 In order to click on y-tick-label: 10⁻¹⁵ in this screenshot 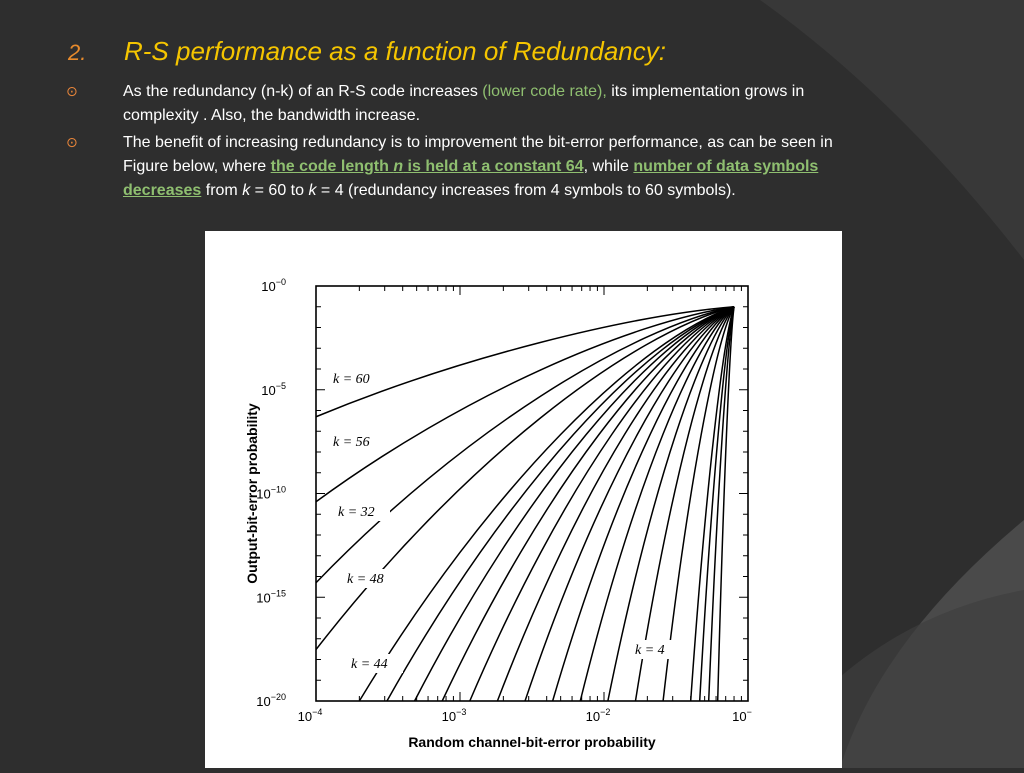, I will do `click(271, 596)`.